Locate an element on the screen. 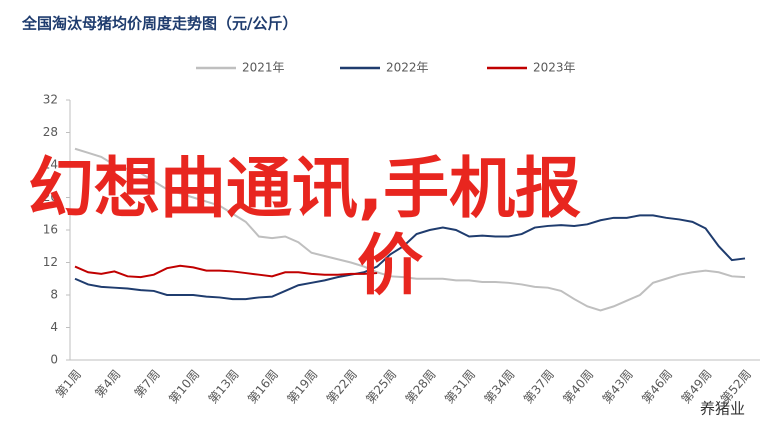 The image size is (783, 447). y-tick-label: 28 is located at coordinates (50, 132).